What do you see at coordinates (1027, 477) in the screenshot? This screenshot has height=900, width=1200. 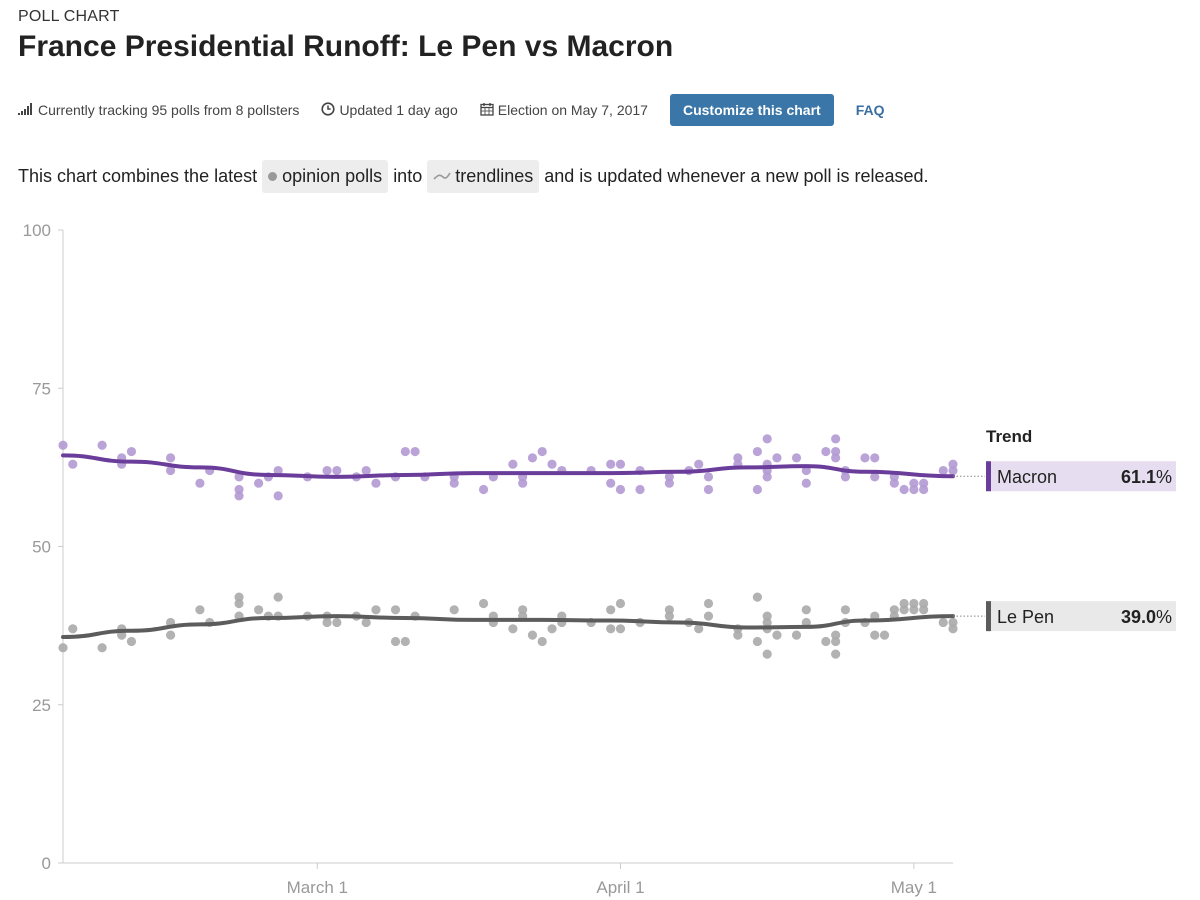 I see `legend-name-macron: Macron` at bounding box center [1027, 477].